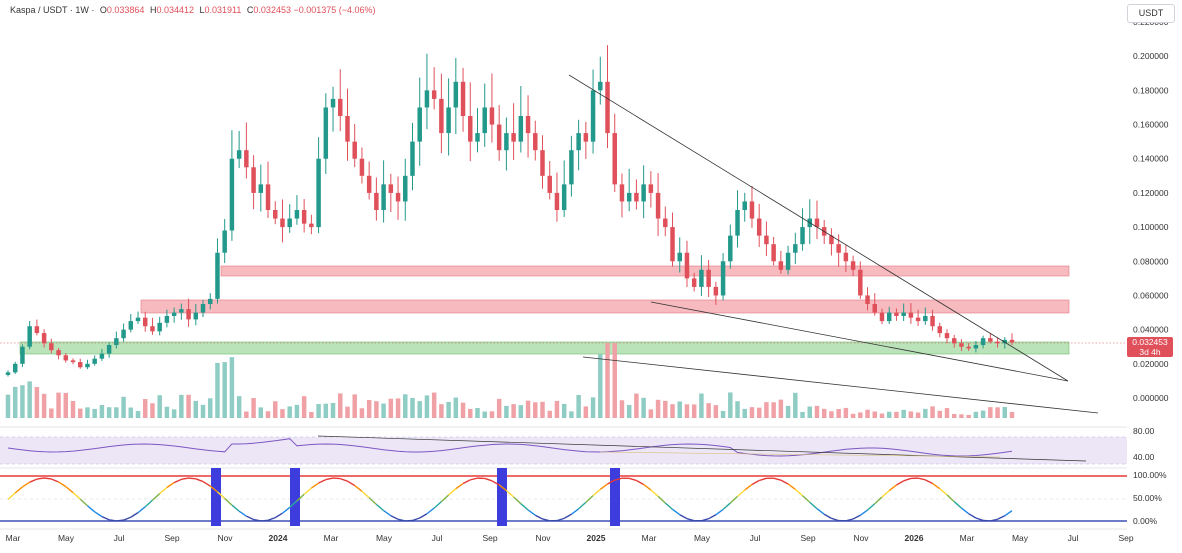 This screenshot has width=1182, height=553. Describe the element at coordinates (216, 497) in the screenshot. I see `stoch-highlight-bar` at that location.